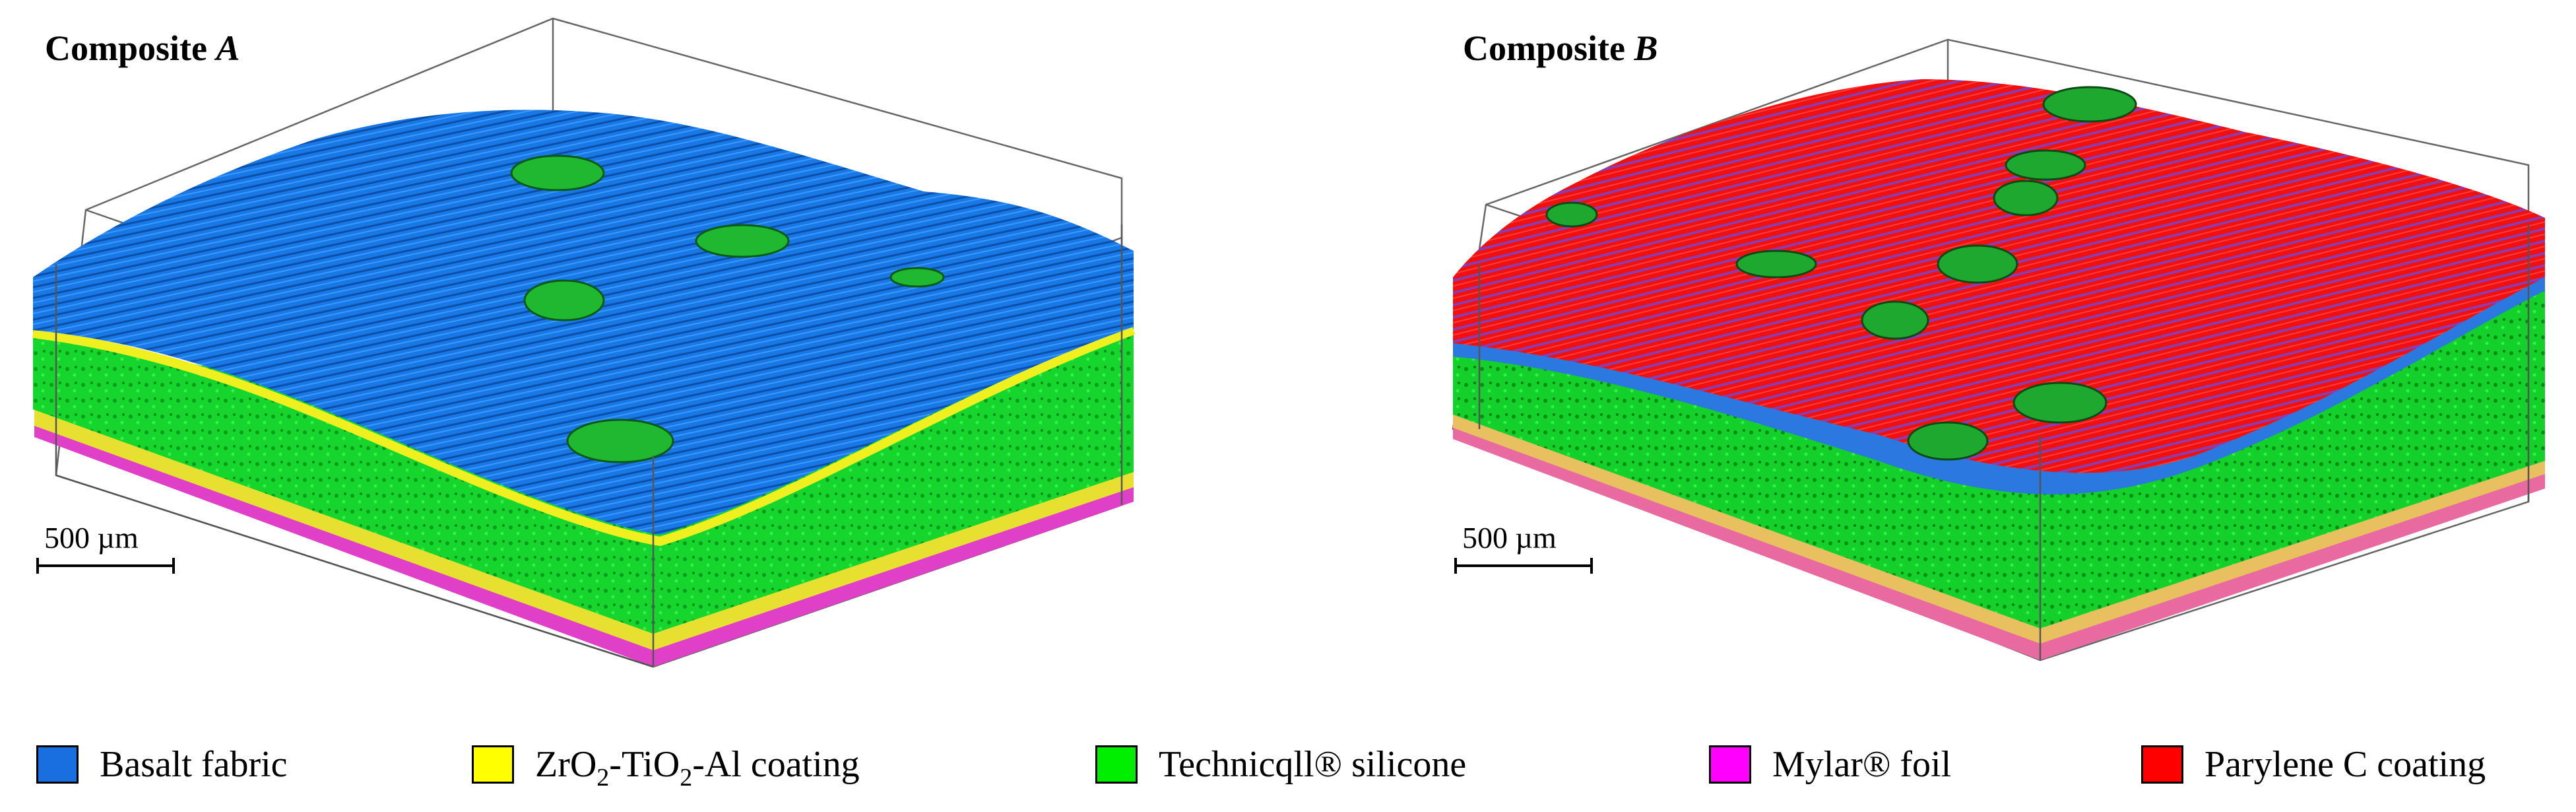  Describe the element at coordinates (57, 765) in the screenshot. I see `legend-swatch-basalt` at that location.